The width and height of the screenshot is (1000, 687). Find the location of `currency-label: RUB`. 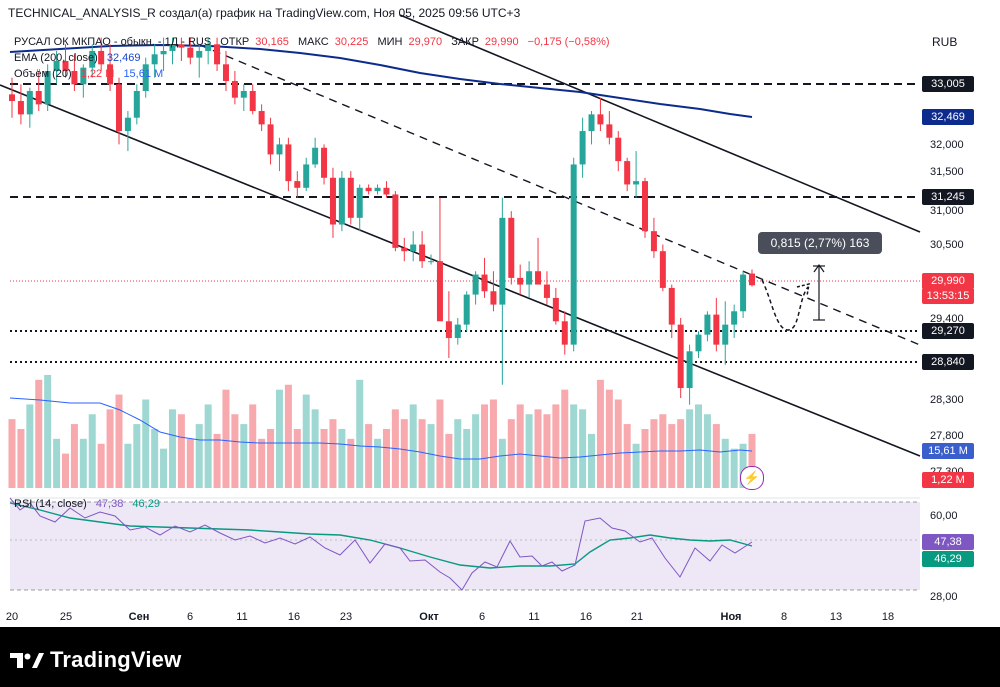

currency-label: RUB is located at coordinates (945, 42).